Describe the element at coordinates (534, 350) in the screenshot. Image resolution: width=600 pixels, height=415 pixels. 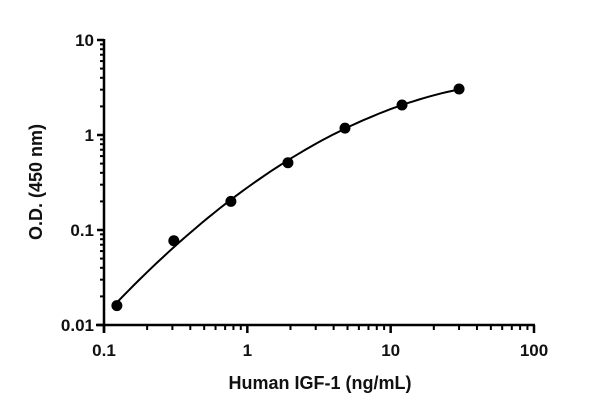
I see `x-tick-label: 100` at that location.